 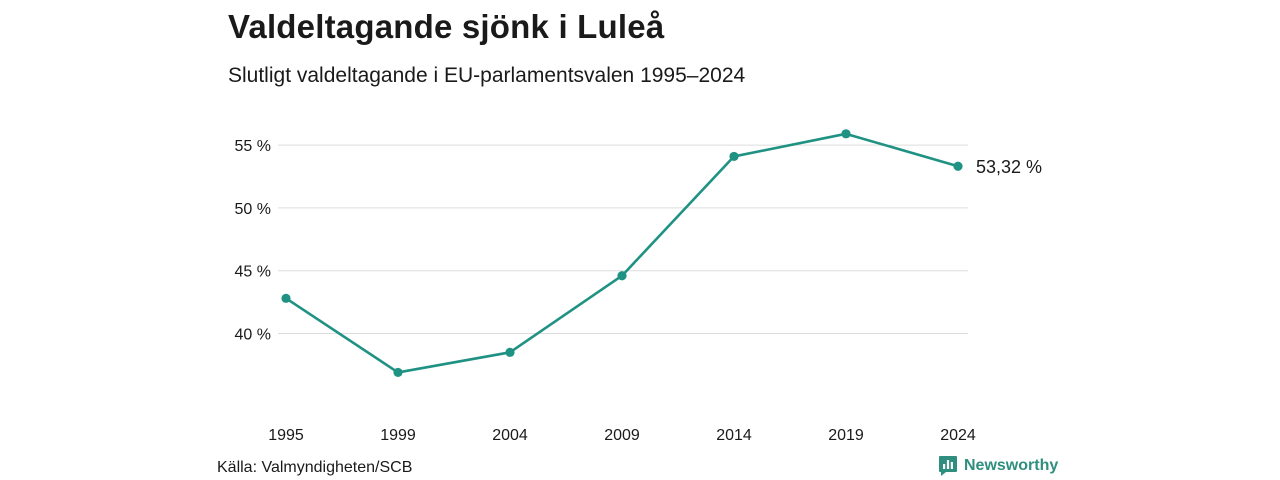 What do you see at coordinates (958, 435) in the screenshot?
I see `x-tick-label: 2024` at bounding box center [958, 435].